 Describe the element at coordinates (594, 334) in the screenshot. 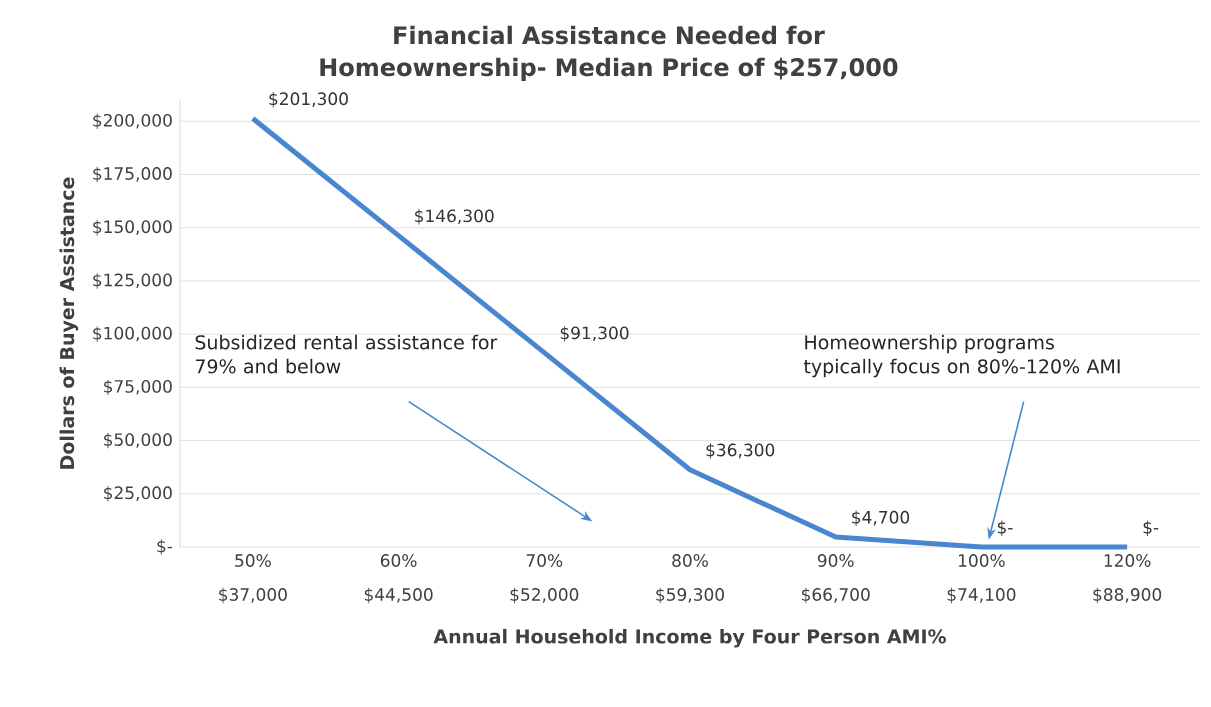

I see `data-label: $91,300` at that location.